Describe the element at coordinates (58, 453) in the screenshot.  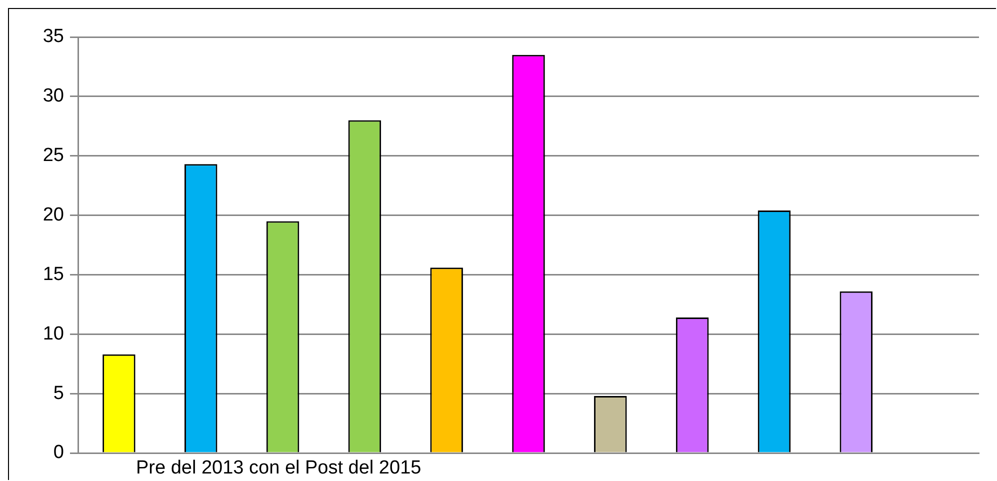
I see `y-tick-label: 0` at that location.